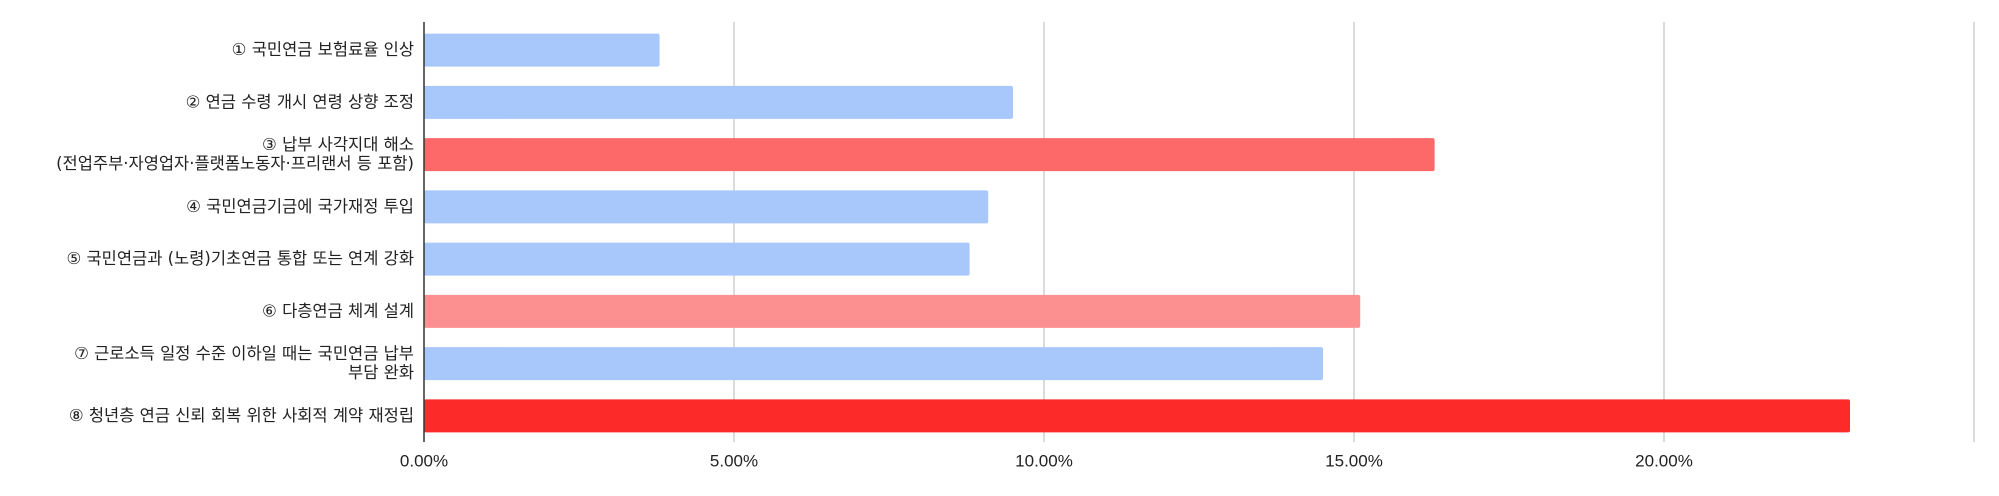 This screenshot has width=1999, height=496. Describe the element at coordinates (300, 101) in the screenshot. I see `category-label-2: ② 연금 수령 개시 연령 상향 조정` at that location.